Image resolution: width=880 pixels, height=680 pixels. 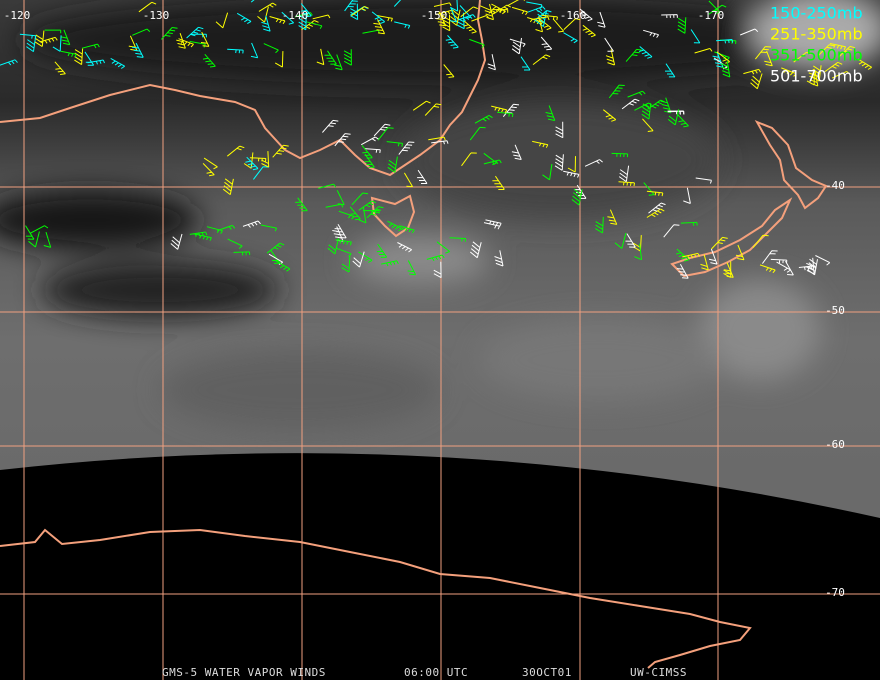 What do you see at coordinates (243, 88) in the screenshot?
I see `australia-coast` at bounding box center [243, 88].